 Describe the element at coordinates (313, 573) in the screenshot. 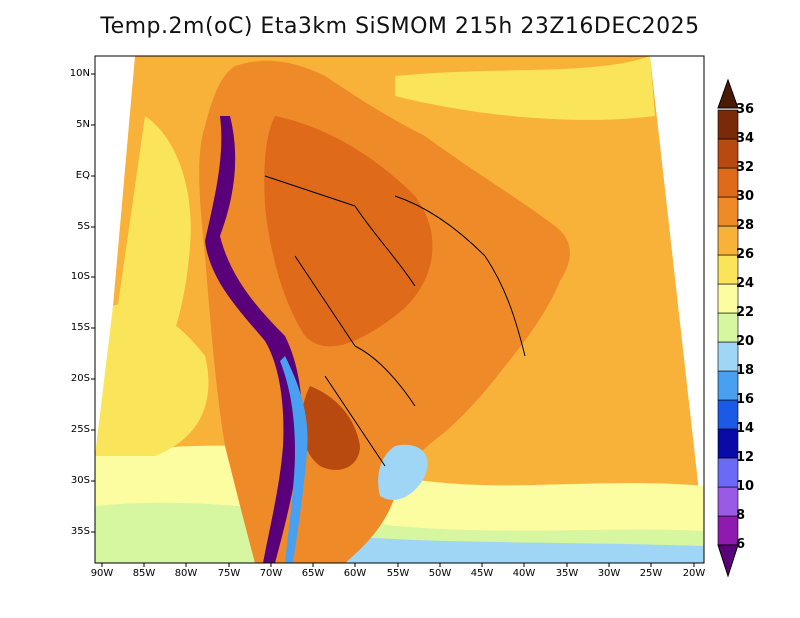

I see `lon-label: 65W` at that location.